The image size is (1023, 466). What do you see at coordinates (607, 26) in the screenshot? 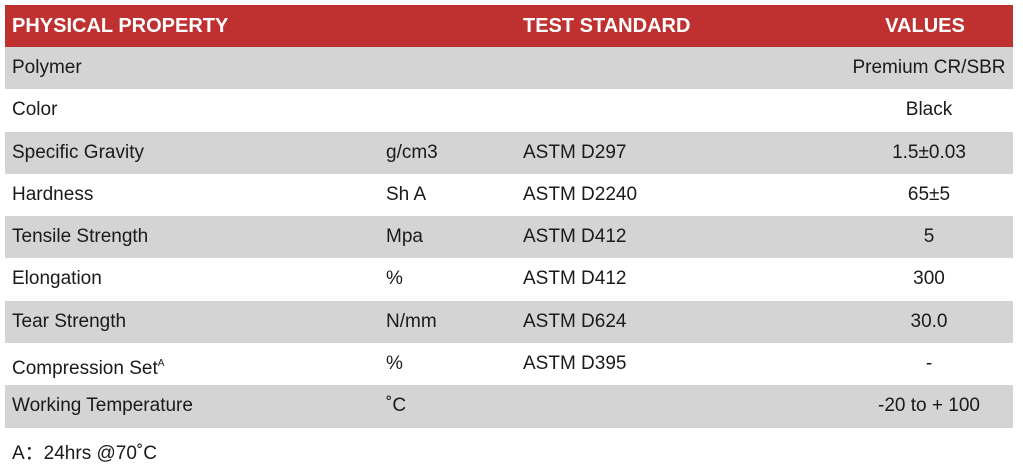
I see `header-standard: TEST STANDARD` at bounding box center [607, 26].